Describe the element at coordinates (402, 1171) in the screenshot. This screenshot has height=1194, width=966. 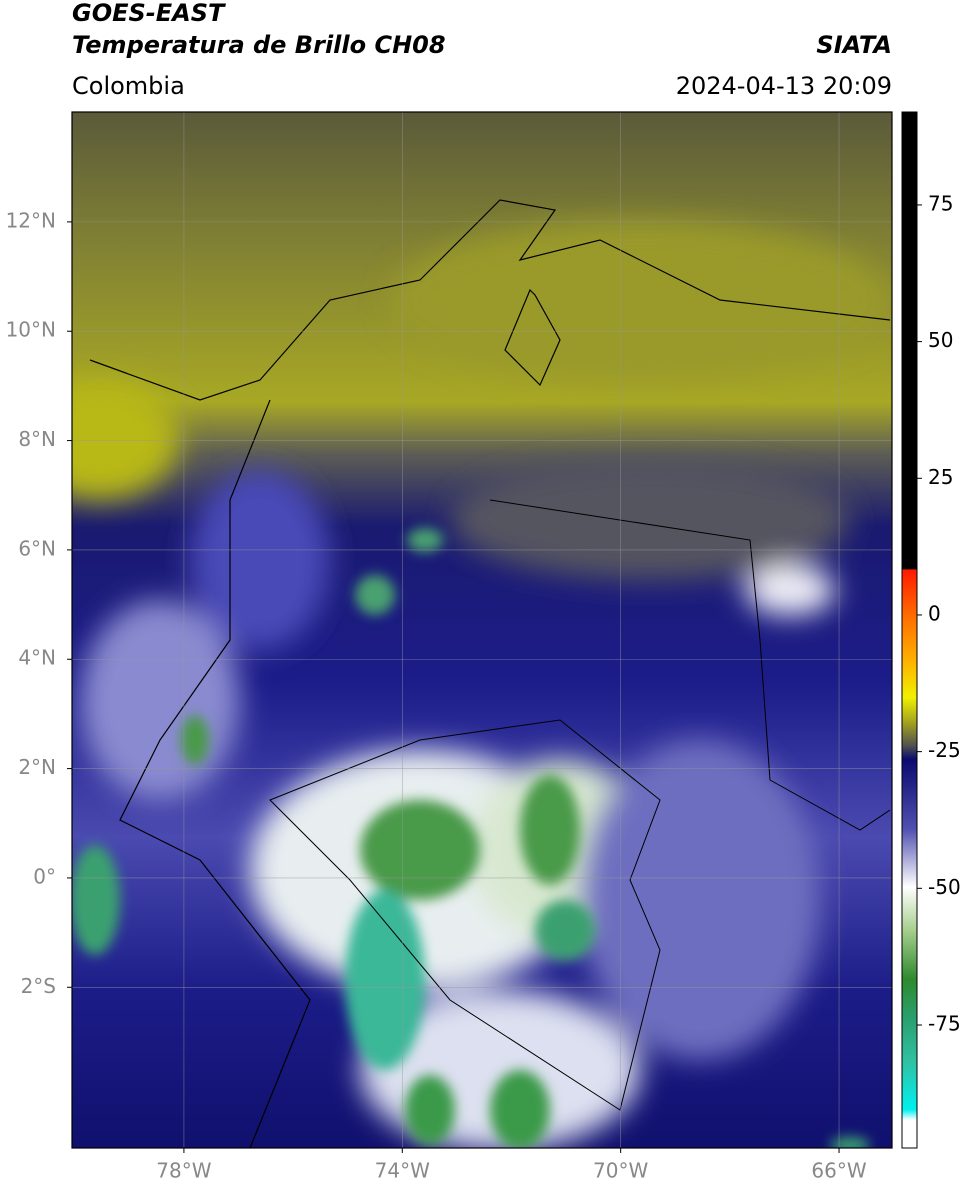
I see `lon-tick-label: 74°W` at that location.